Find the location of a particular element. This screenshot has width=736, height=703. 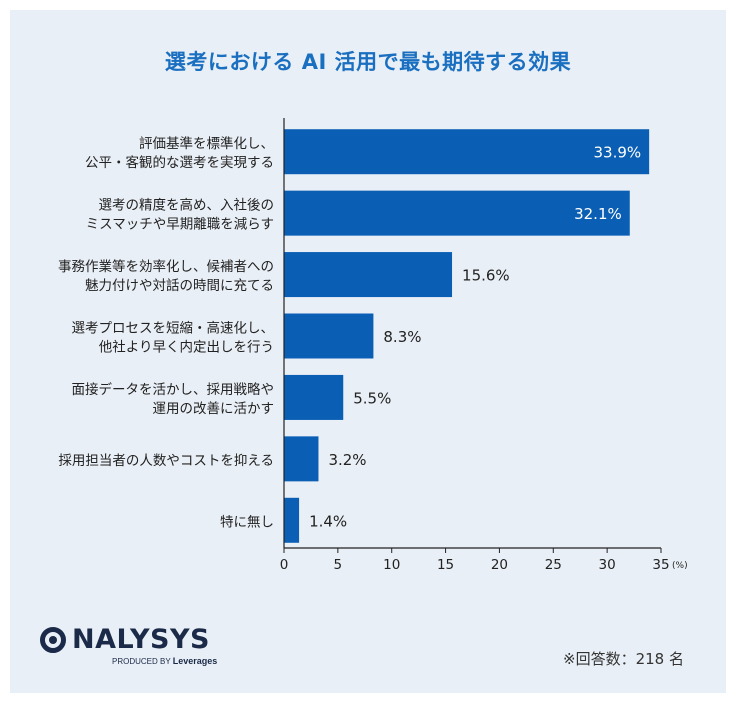

category-label-3-line-1: 事務作業等を効率化し、候補者への is located at coordinates (166, 266).